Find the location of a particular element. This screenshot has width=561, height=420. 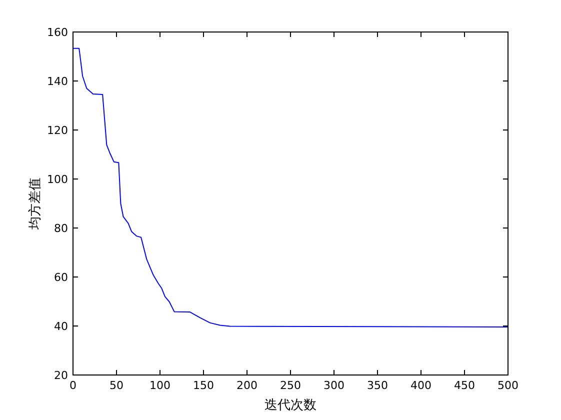

y-tick-label: 120 is located at coordinates (57, 130).